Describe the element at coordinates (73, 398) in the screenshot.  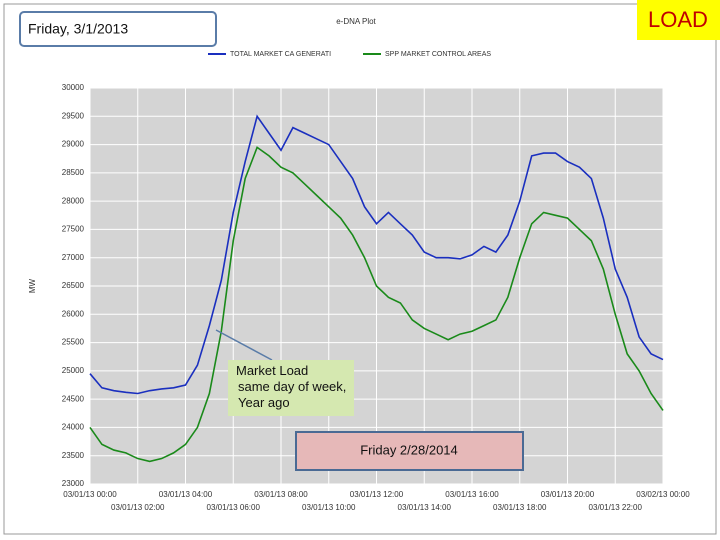
I see `y-tick-label: 24500` at that location.